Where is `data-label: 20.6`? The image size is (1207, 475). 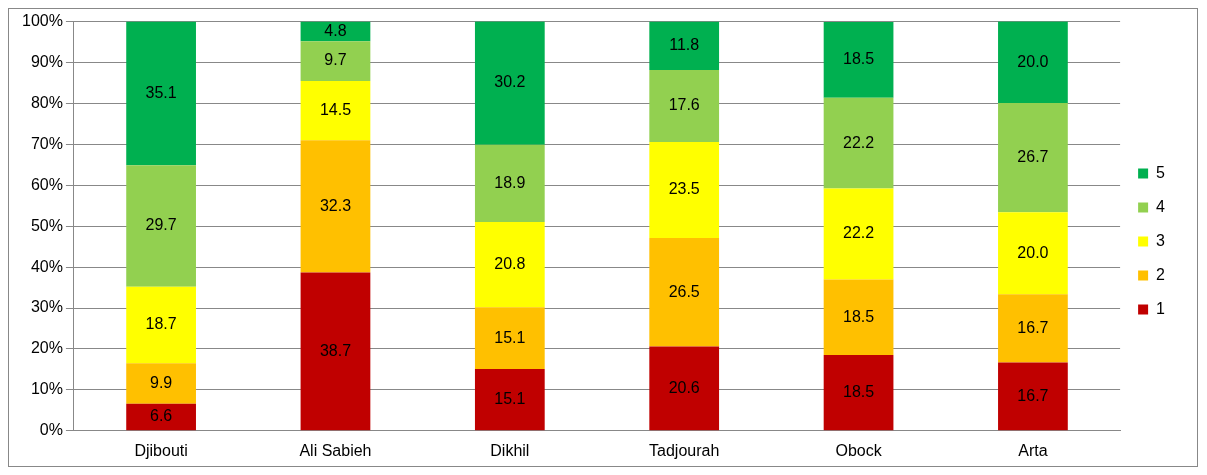 data-label: 20.6 is located at coordinates (684, 387).